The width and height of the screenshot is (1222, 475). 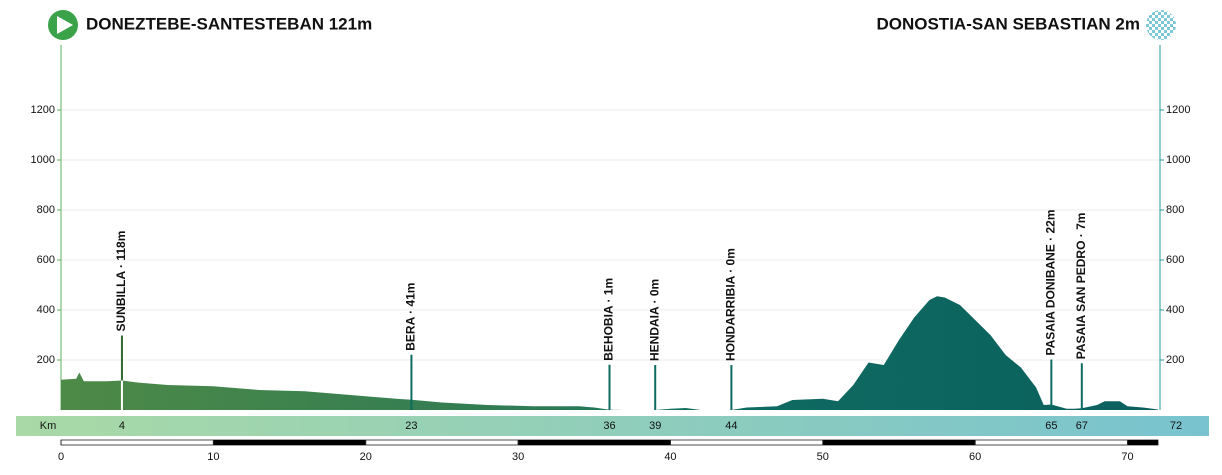 I want to click on y-tick-label: 1000, so click(x=43, y=160).